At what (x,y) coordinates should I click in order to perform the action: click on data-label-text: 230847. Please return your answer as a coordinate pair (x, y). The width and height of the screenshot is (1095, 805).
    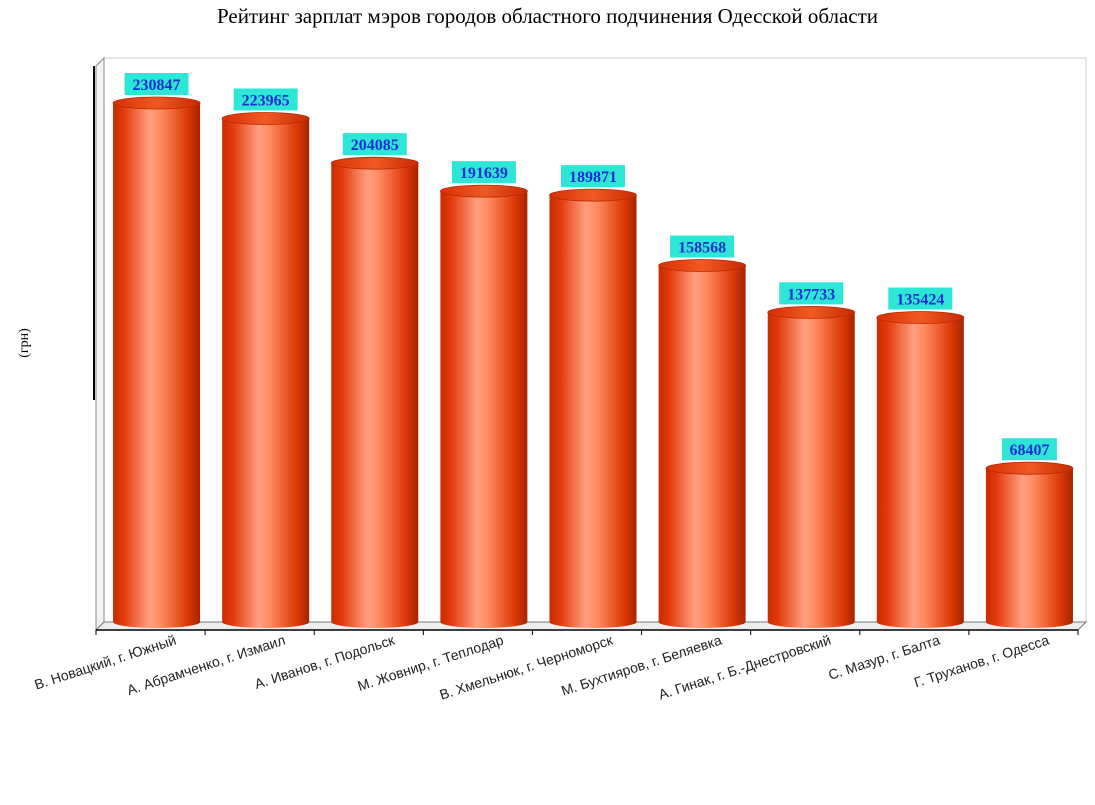
    Looking at the image, I should click on (157, 85).